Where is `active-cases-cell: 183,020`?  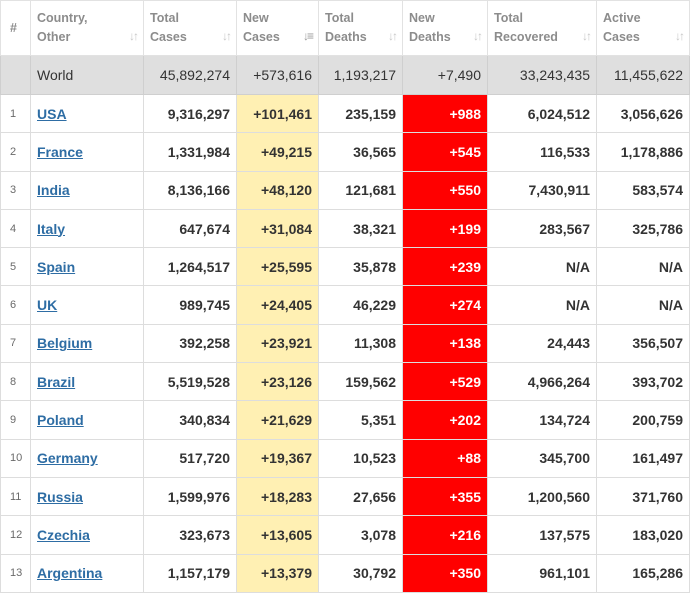
active-cases-cell: 183,020 is located at coordinates (643, 535).